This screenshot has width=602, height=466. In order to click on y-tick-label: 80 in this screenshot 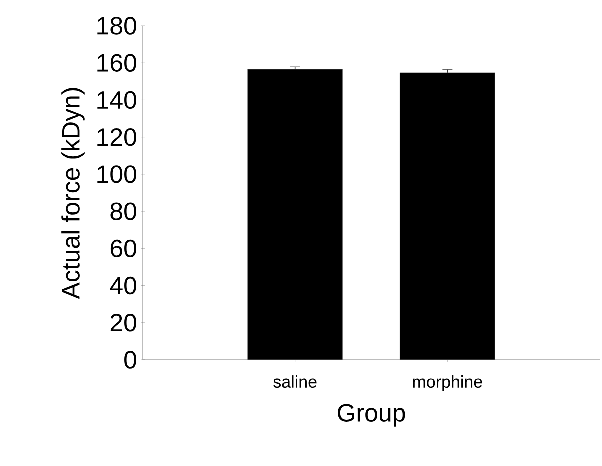, I will do `click(123, 211)`.